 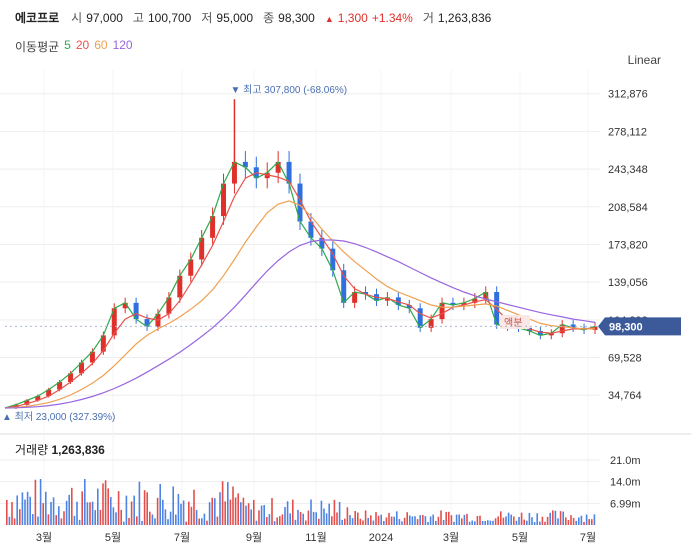 I want to click on ex-rights-badge, so click(x=515, y=322).